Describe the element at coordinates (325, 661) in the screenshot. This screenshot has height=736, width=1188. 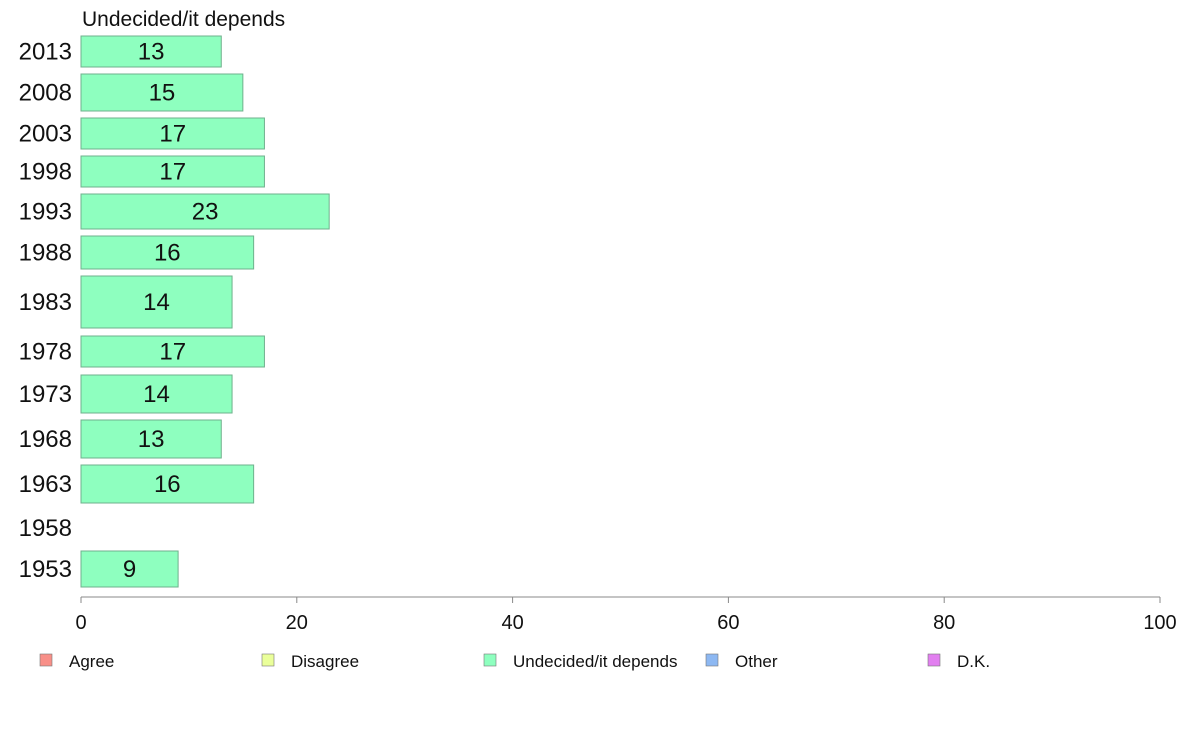
I see `legend-label: Disagree` at that location.